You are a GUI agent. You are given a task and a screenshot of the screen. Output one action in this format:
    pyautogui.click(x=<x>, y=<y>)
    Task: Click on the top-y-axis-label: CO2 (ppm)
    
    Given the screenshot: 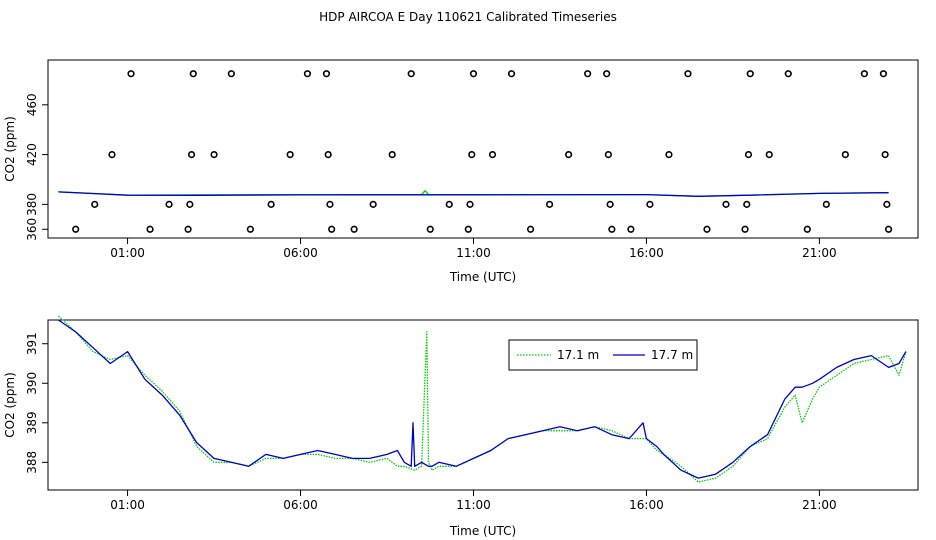 What is the action you would take?
    pyautogui.click(x=10, y=149)
    